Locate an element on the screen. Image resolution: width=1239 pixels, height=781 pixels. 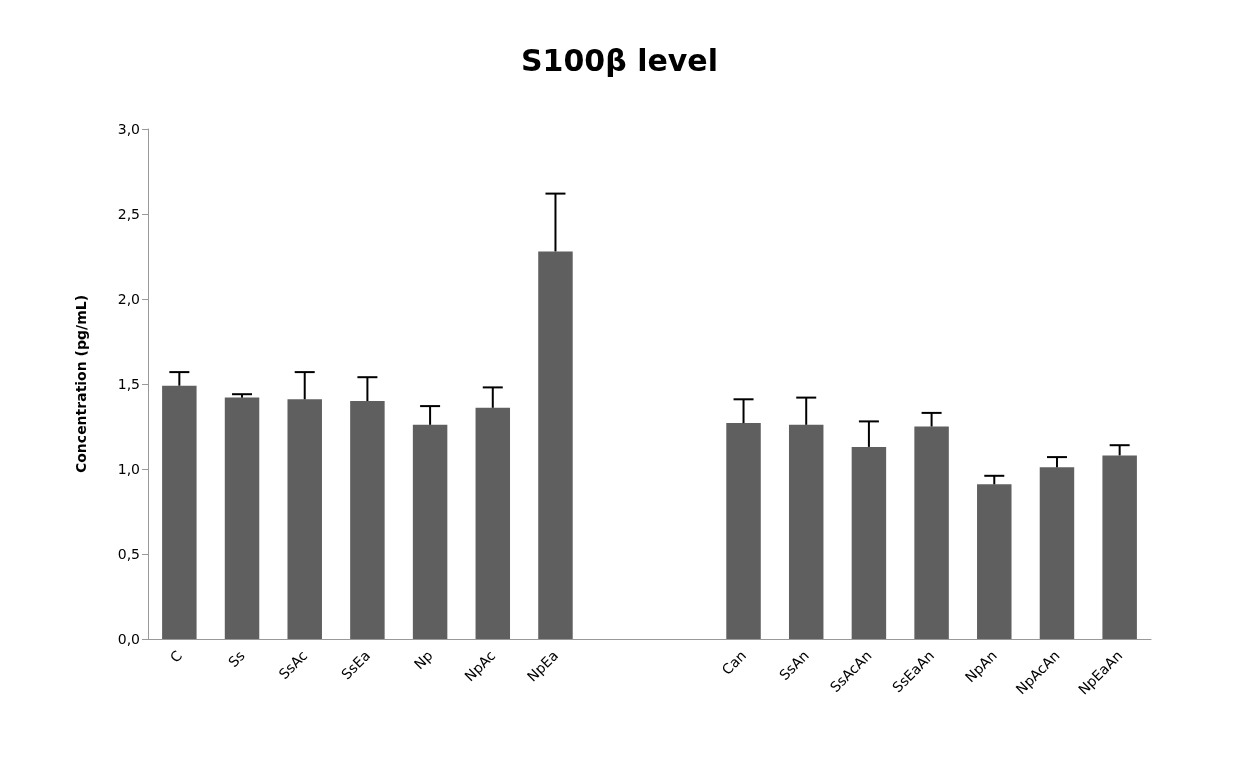
x-tick-label: C is located at coordinates (175, 656).